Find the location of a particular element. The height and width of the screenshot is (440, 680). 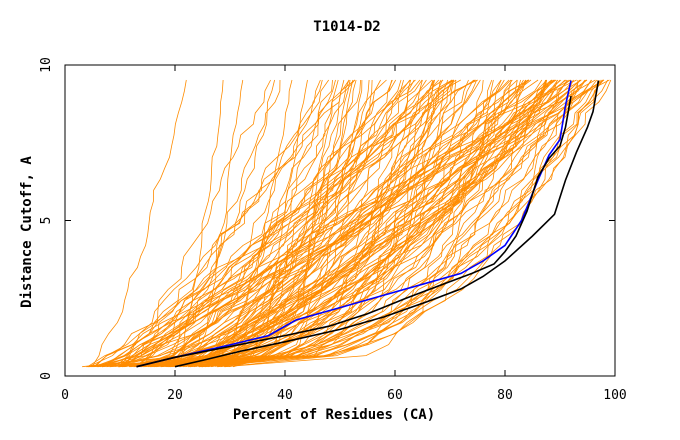

x-tick-label: 100 is located at coordinates (614, 395).